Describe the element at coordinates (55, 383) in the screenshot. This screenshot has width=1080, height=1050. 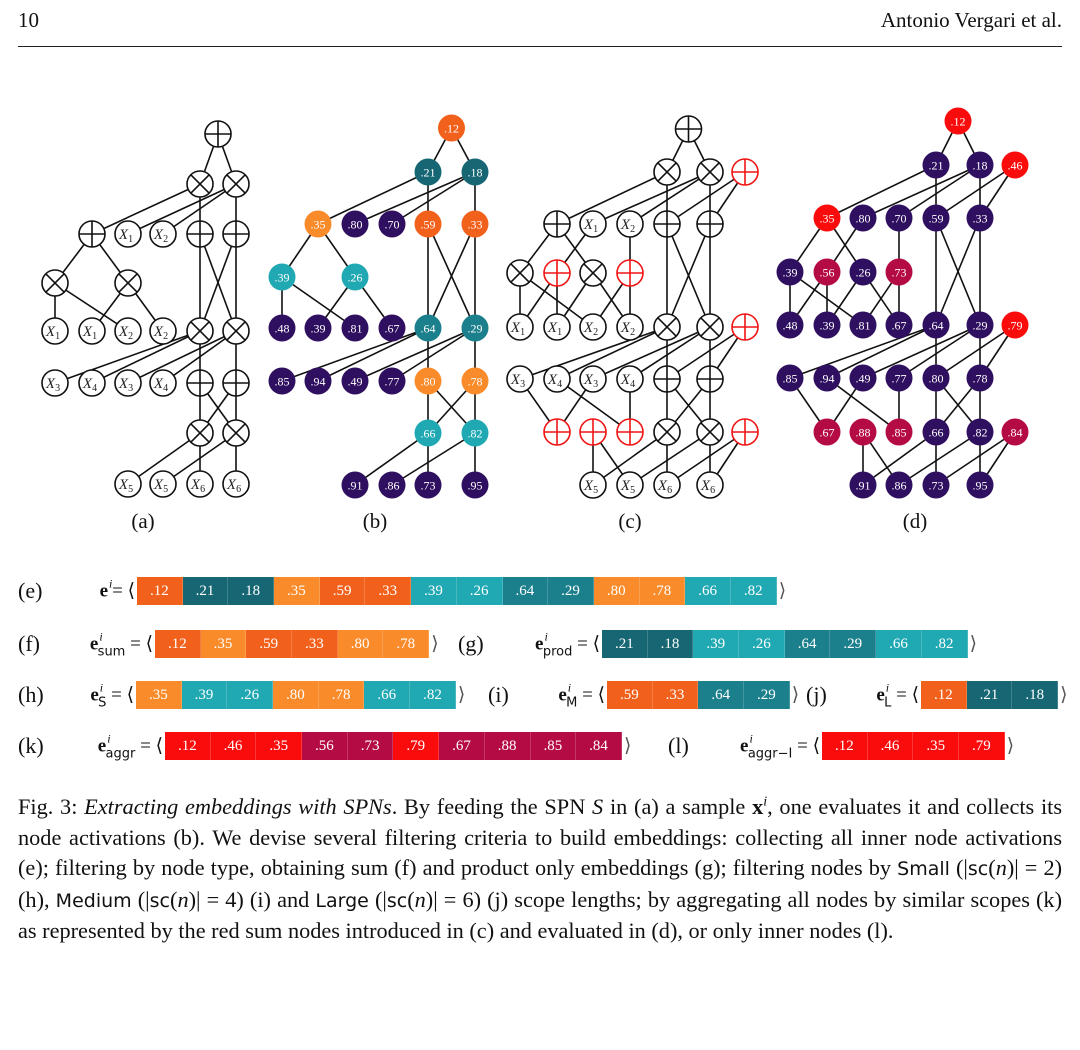
I see `leaf-node: X3` at that location.